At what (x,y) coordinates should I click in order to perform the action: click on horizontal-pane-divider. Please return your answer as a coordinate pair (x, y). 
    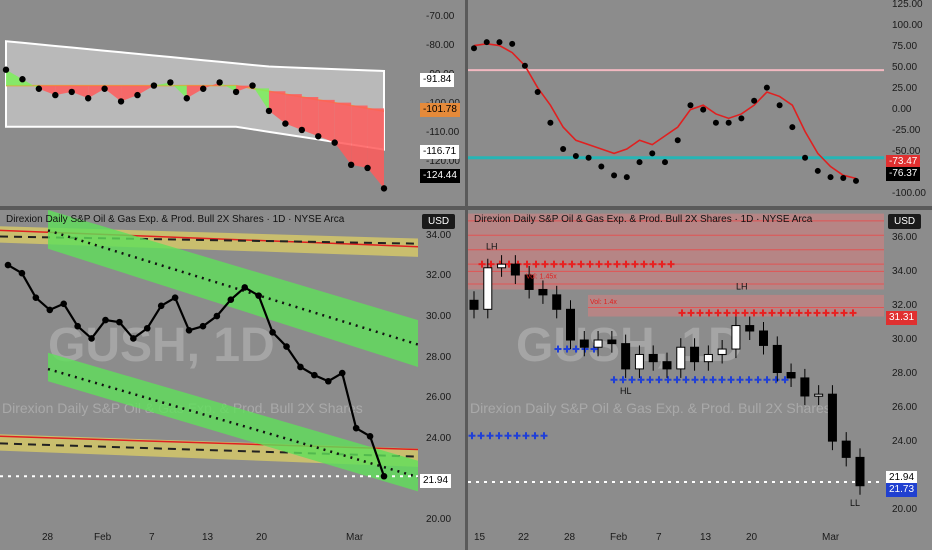
    Looking at the image, I should click on (466, 208).